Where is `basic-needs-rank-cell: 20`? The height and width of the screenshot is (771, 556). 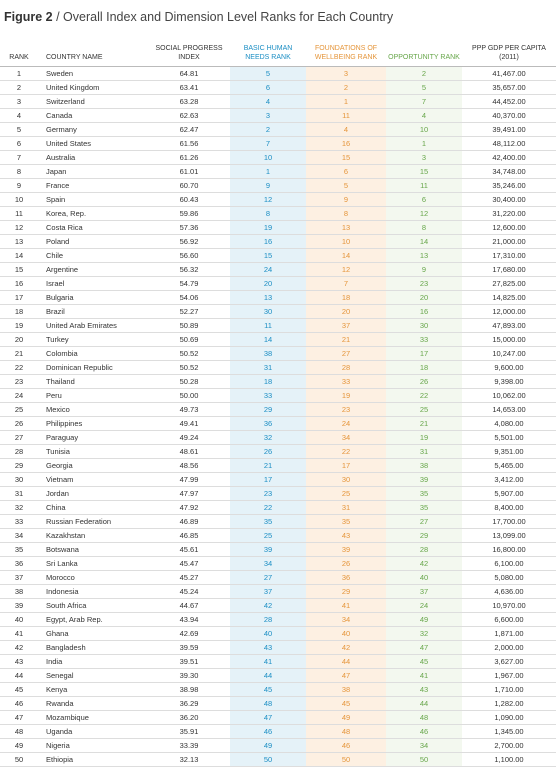 basic-needs-rank-cell: 20 is located at coordinates (268, 283).